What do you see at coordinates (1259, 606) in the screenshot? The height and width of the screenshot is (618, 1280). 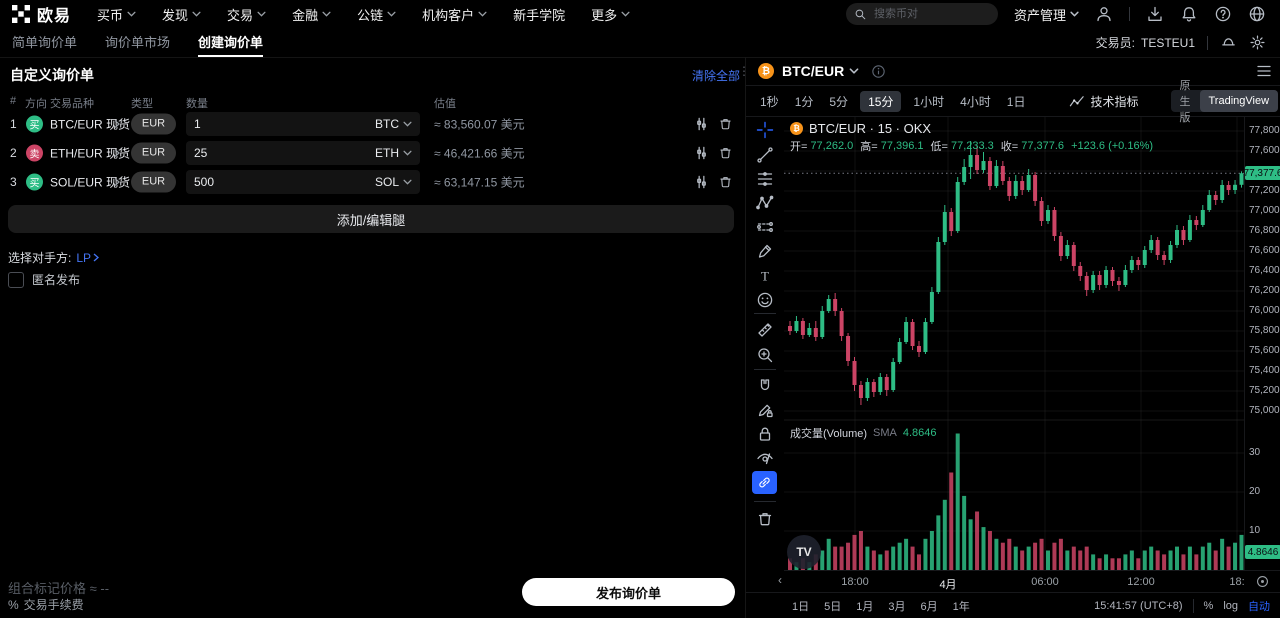 I see `auto-scale-button: 自动` at bounding box center [1259, 606].